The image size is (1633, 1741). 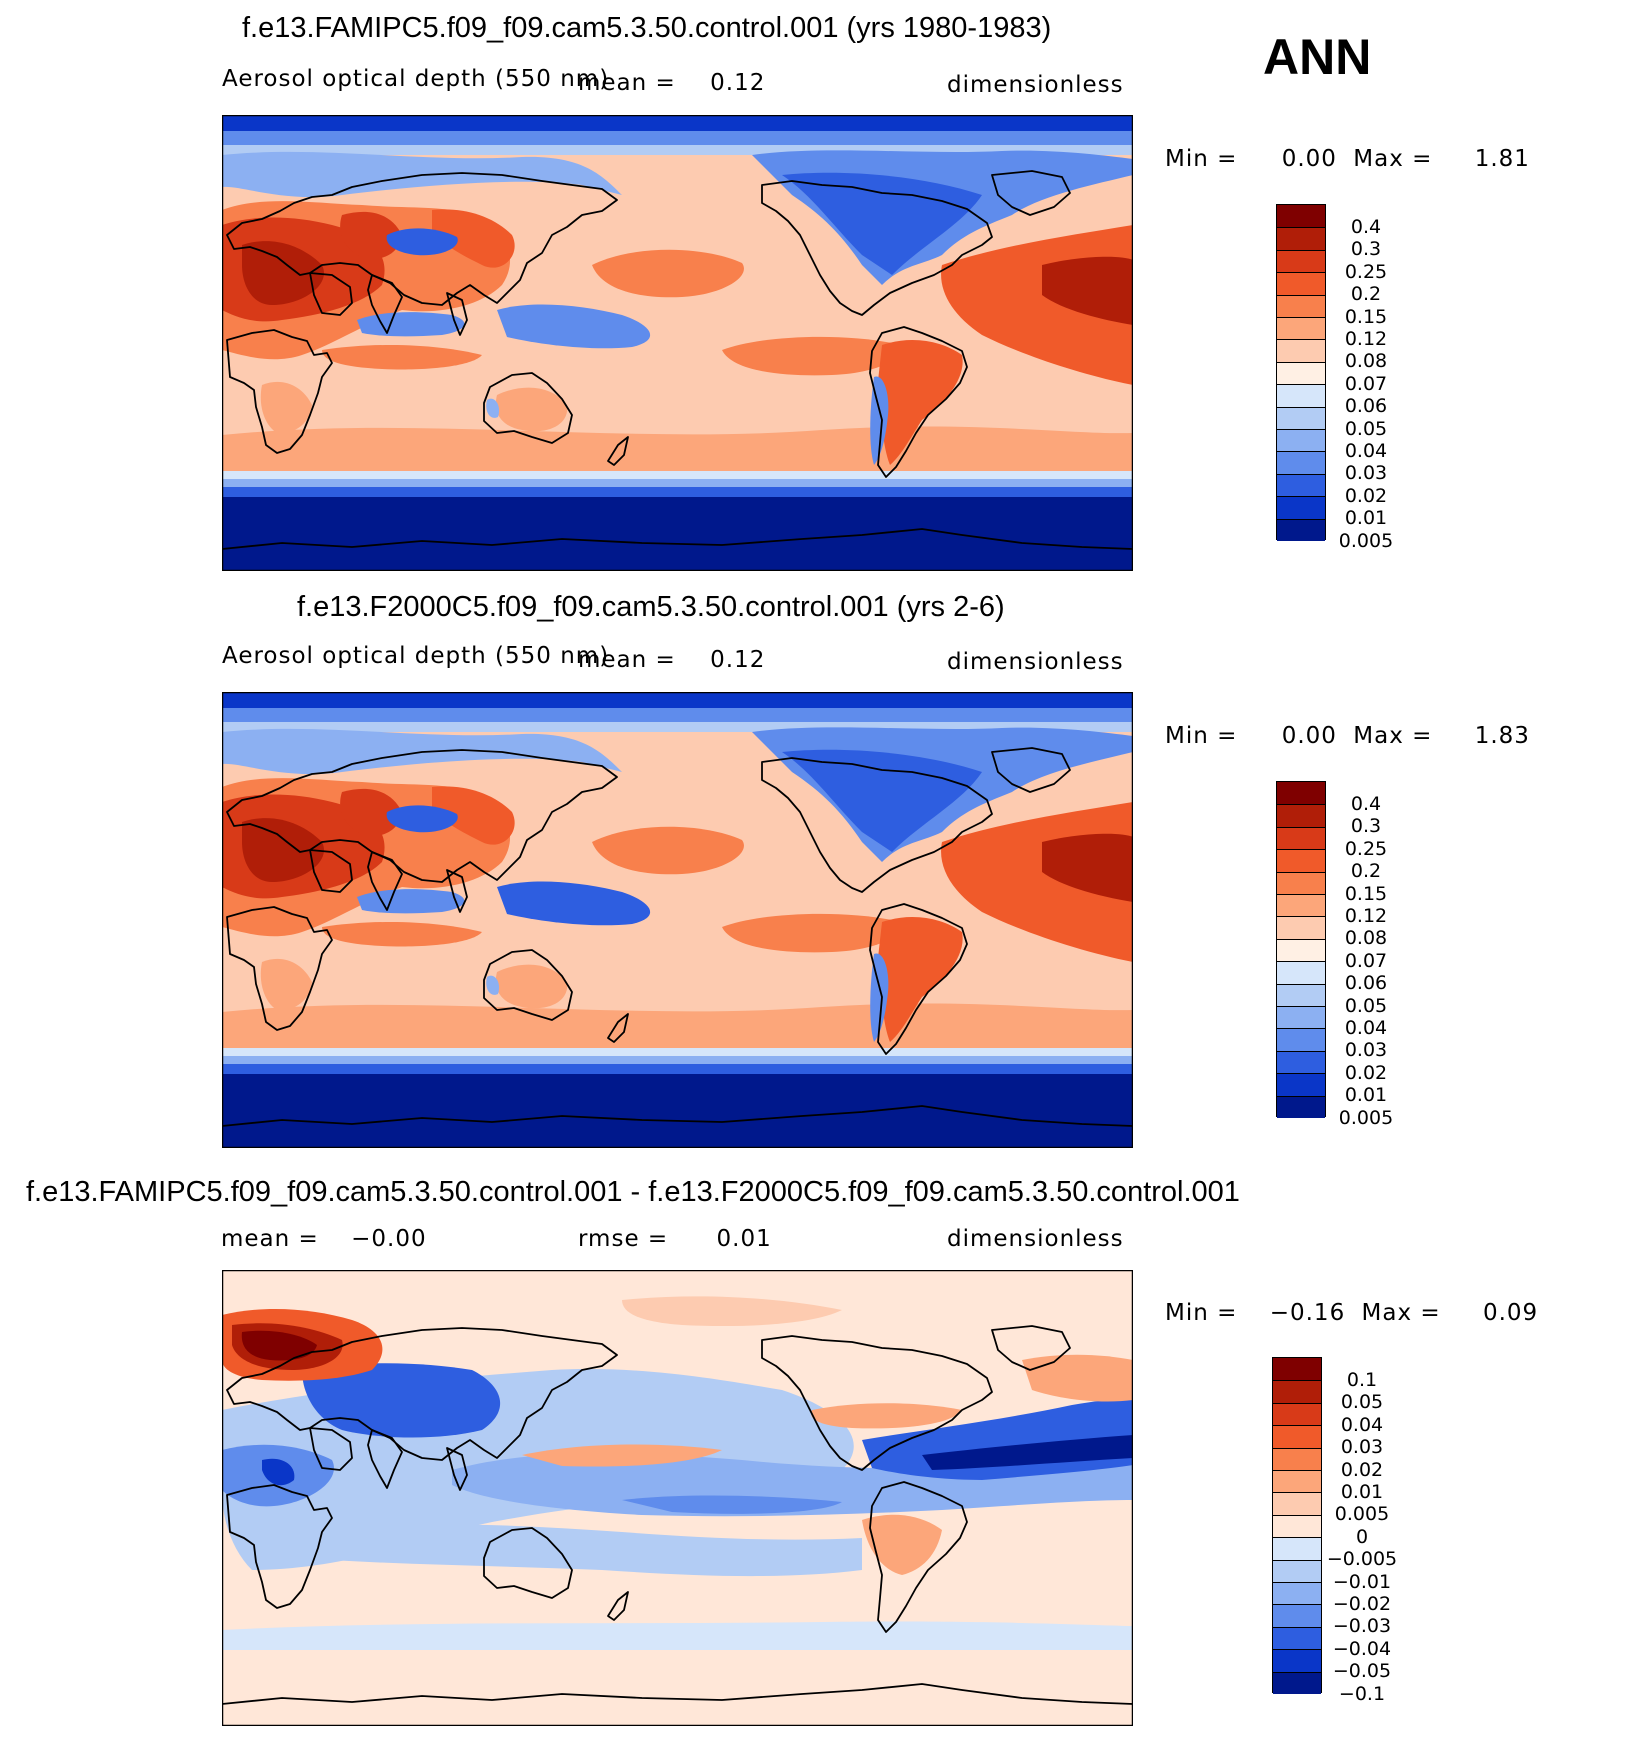 I want to click on colorbar-label: 0.06, so click(x=1366, y=406).